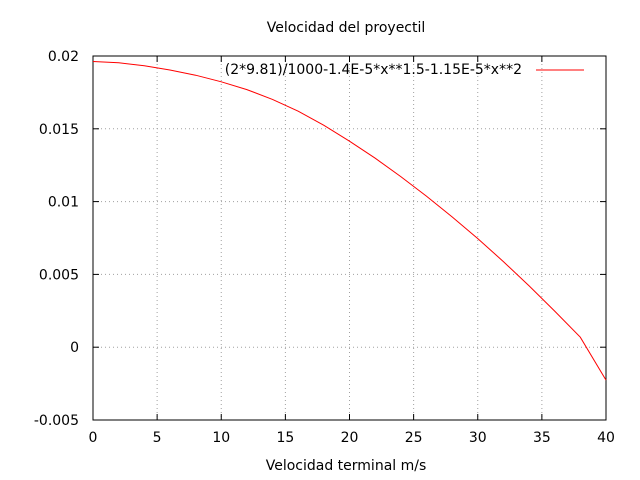  I want to click on x-tick-label: 40, so click(606, 438).